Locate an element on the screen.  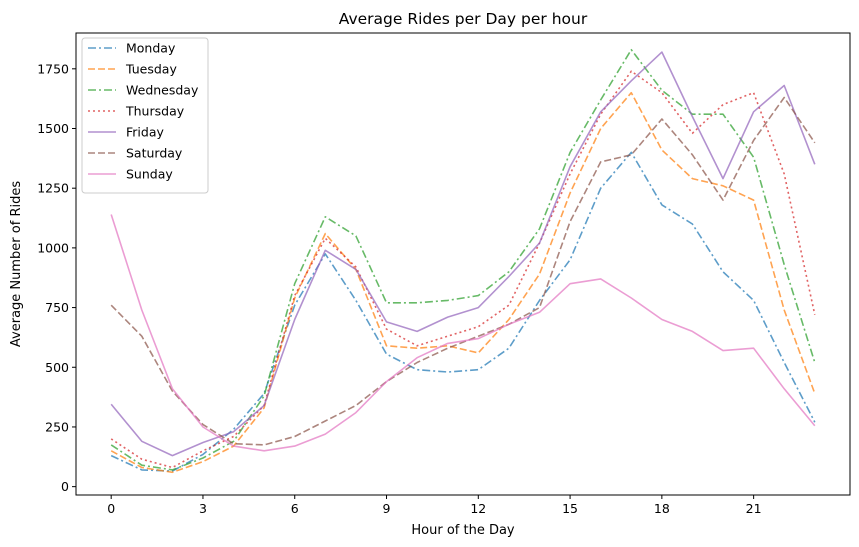
y-tick-label: 500 is located at coordinates (57, 367).